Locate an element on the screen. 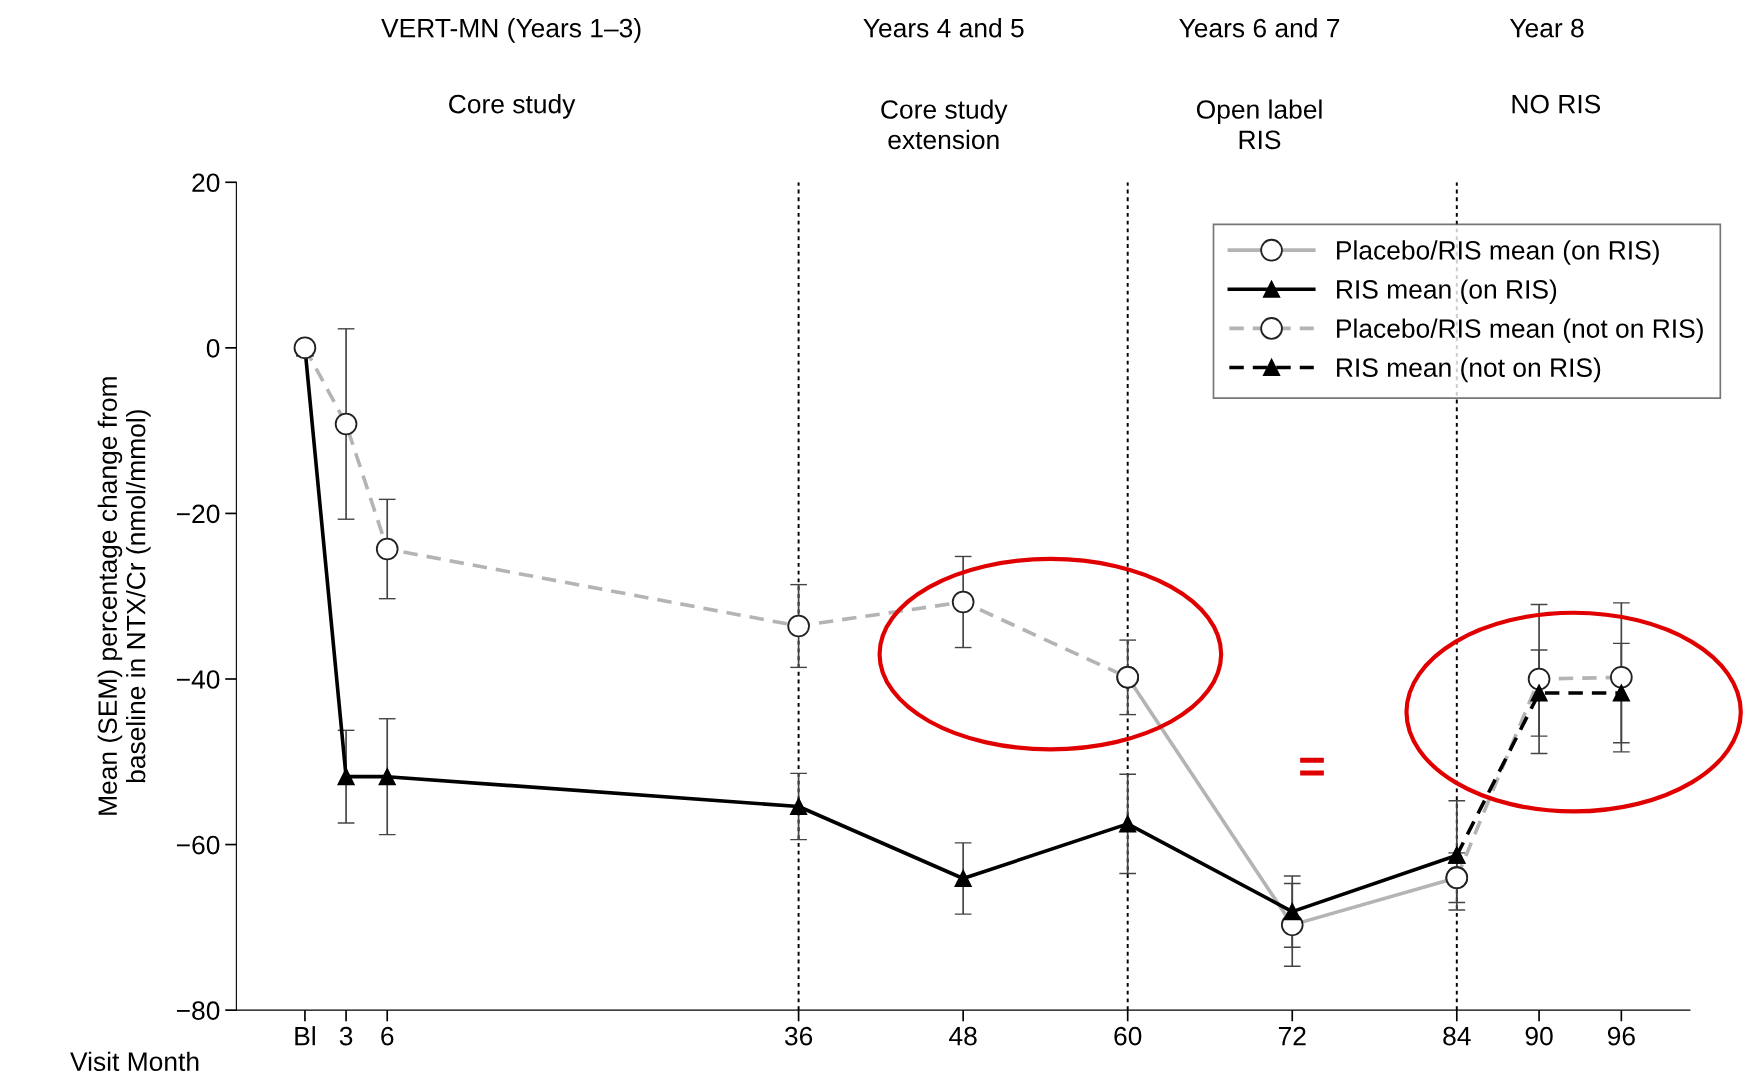  y-tick-label: 20 is located at coordinates (206, 183).